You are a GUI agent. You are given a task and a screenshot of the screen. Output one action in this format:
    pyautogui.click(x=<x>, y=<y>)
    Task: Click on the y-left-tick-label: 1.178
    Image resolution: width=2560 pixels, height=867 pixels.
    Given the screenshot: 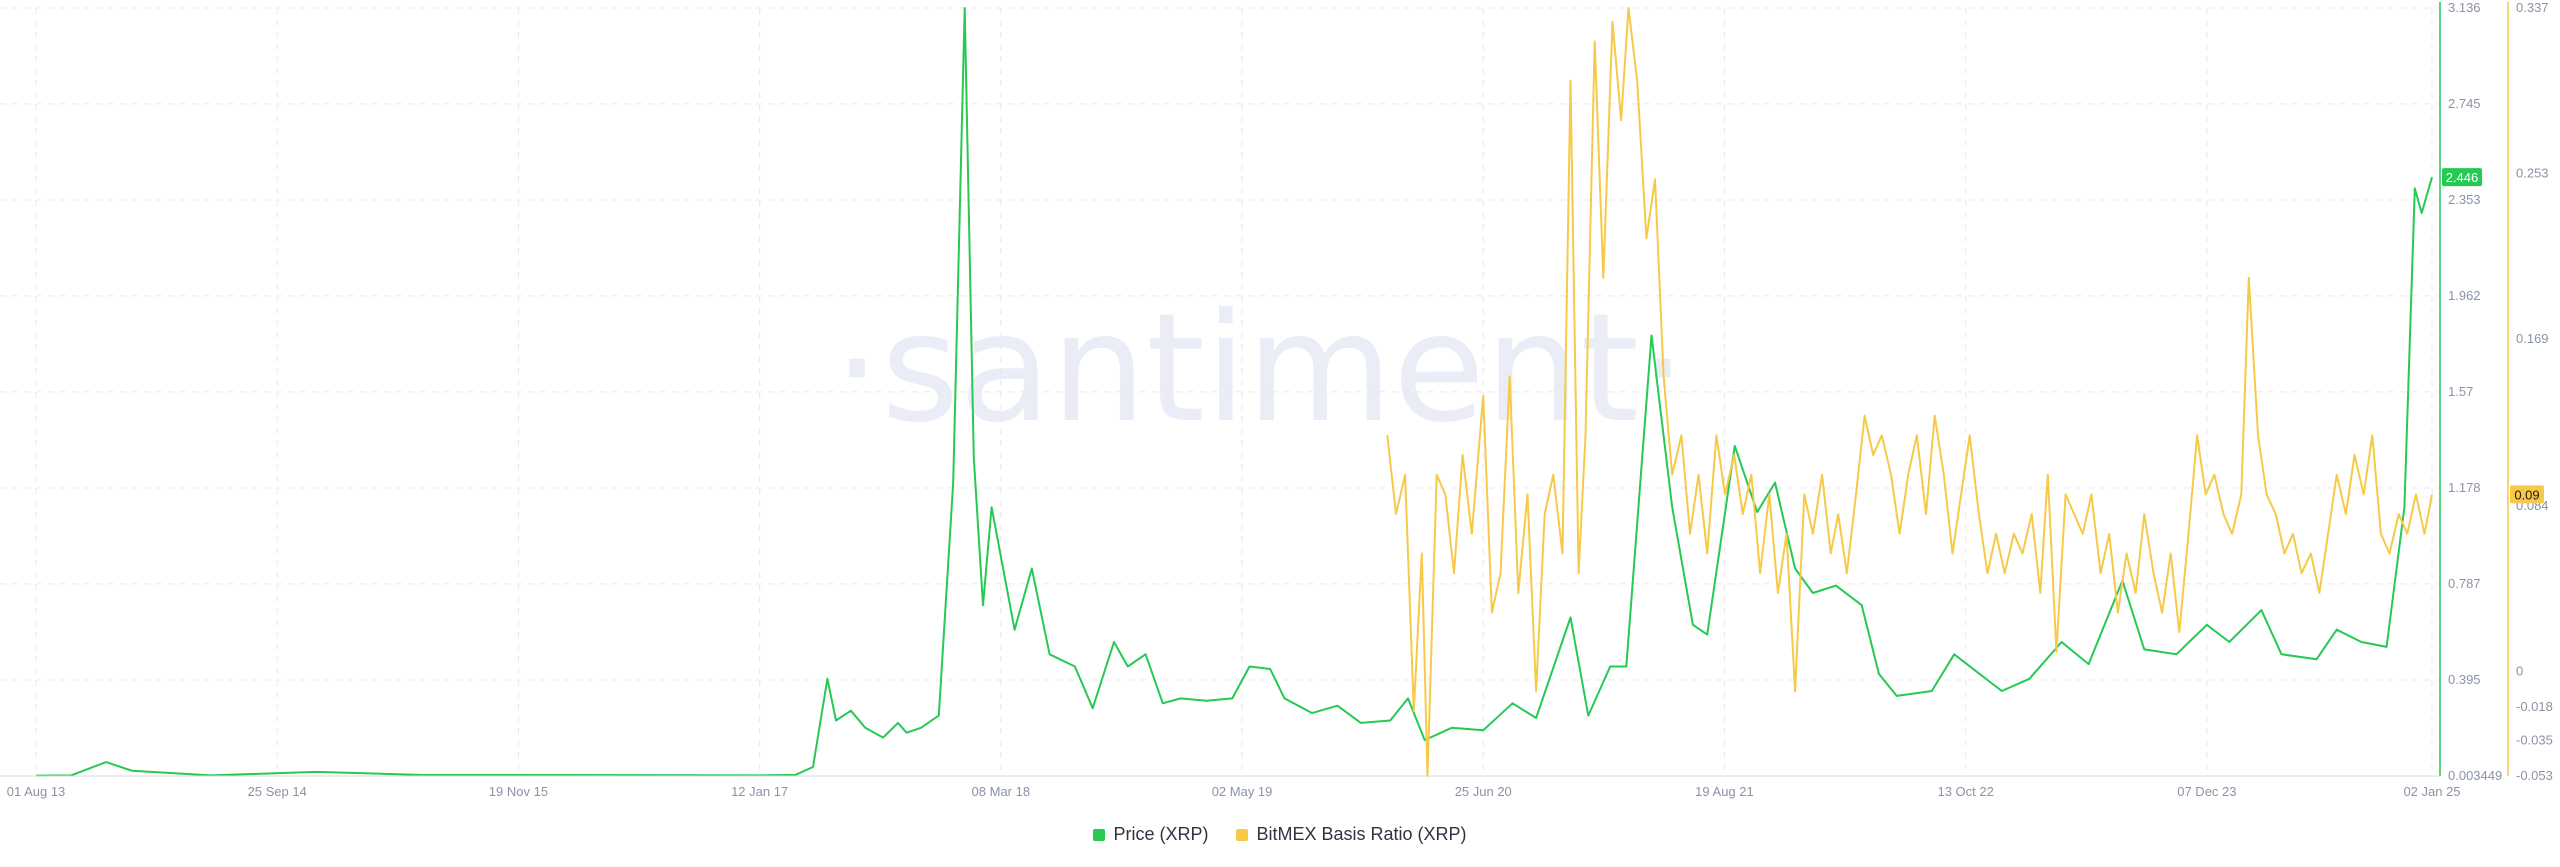 What is the action you would take?
    pyautogui.click(x=2464, y=487)
    